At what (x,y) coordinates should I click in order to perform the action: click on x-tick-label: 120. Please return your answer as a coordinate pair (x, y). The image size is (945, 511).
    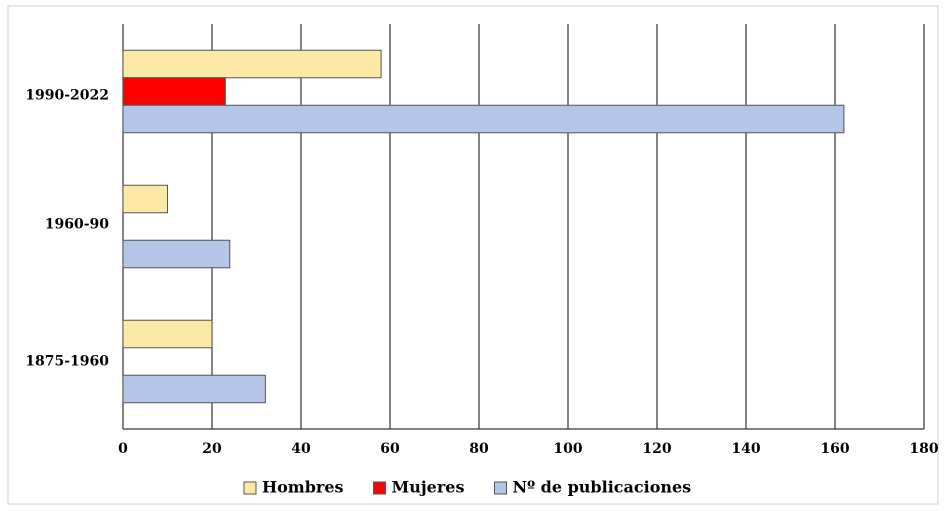
    Looking at the image, I should click on (656, 449).